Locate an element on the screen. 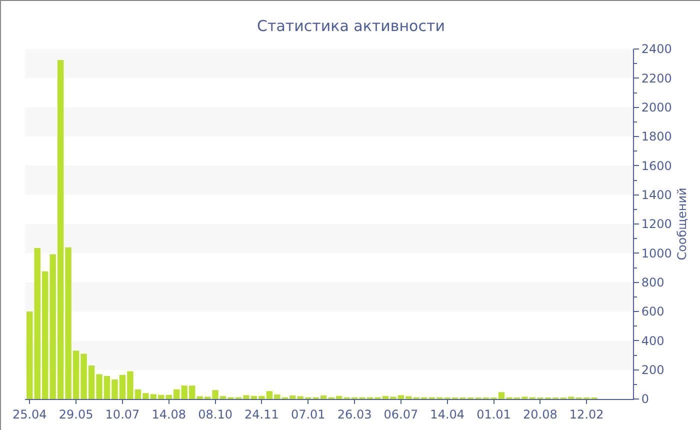 The width and height of the screenshot is (700, 430). x-tick-label: 08.10 is located at coordinates (215, 414).